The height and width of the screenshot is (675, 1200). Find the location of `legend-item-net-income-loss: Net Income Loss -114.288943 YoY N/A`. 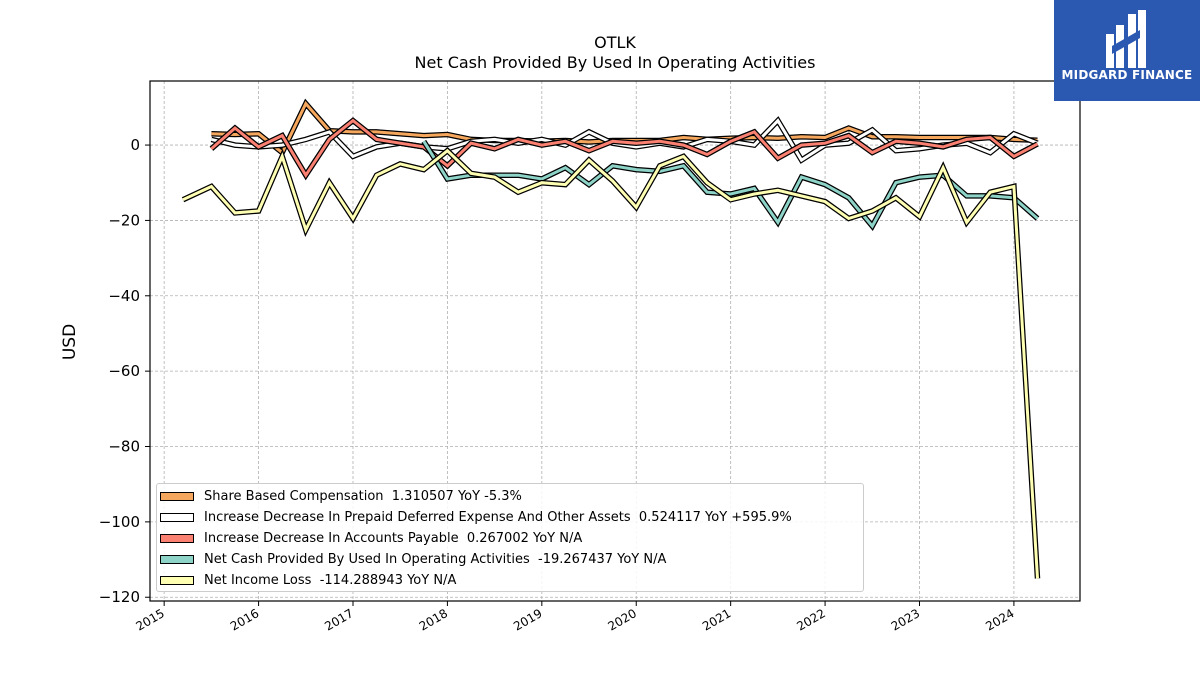

legend-item-net-income-loss: Net Income Loss -114.288943 YoY N/A is located at coordinates (308, 580).